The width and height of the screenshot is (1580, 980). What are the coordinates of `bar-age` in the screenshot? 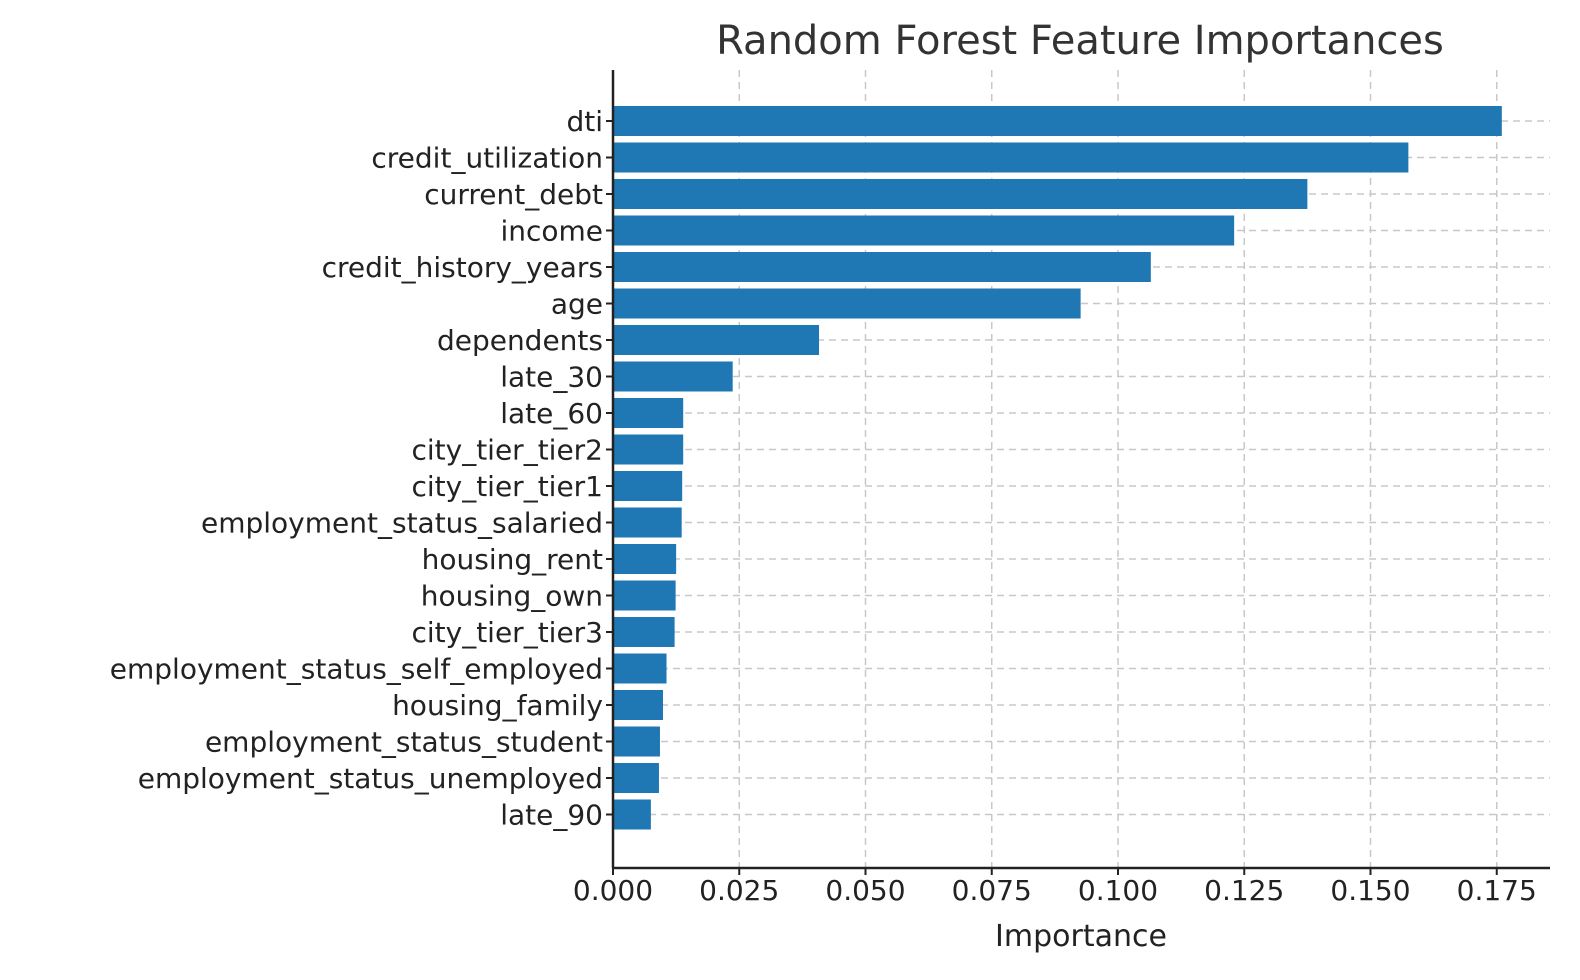 It's located at (847, 303).